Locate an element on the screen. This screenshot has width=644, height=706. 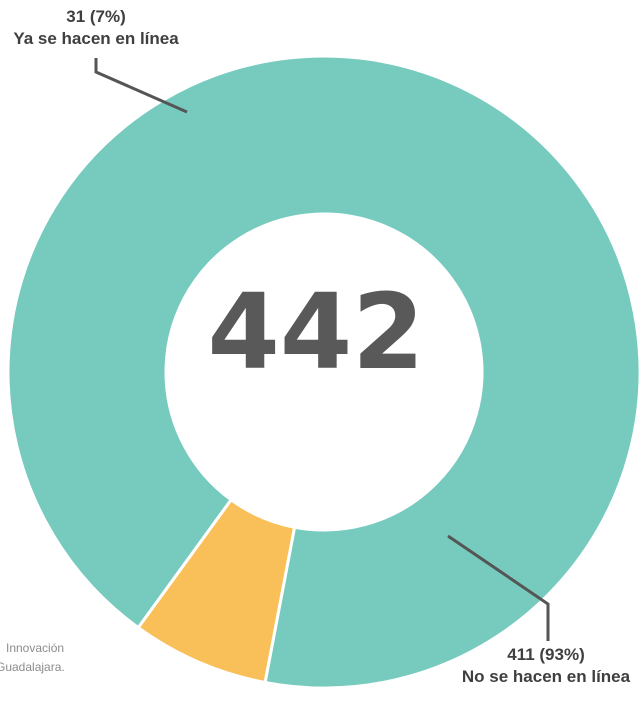
leader-line-small-slice is located at coordinates (141, 86).